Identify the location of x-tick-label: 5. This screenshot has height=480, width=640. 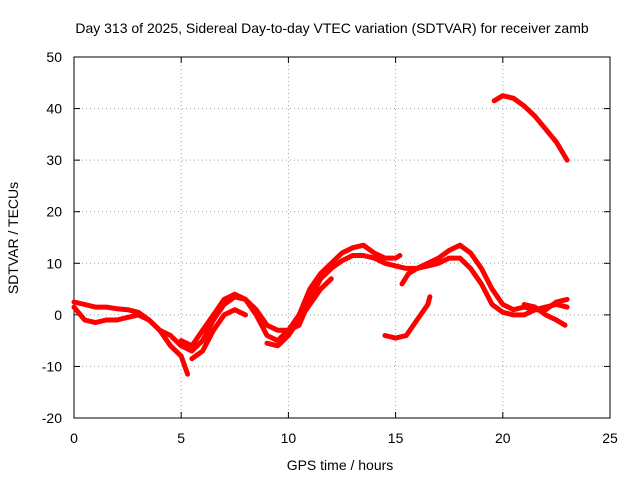
(181, 438).